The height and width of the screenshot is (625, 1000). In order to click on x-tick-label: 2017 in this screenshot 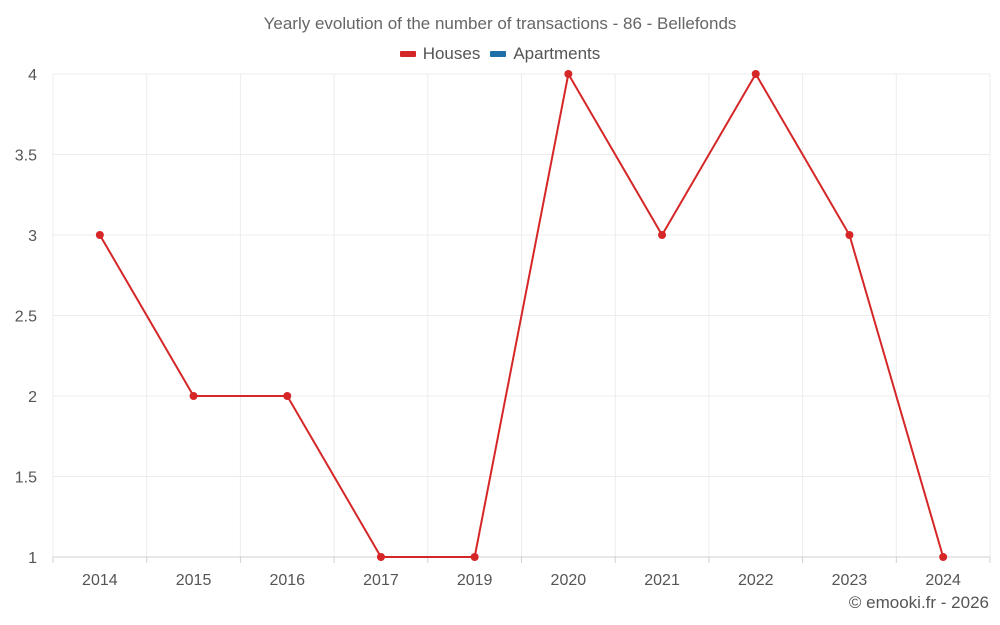, I will do `click(381, 580)`.